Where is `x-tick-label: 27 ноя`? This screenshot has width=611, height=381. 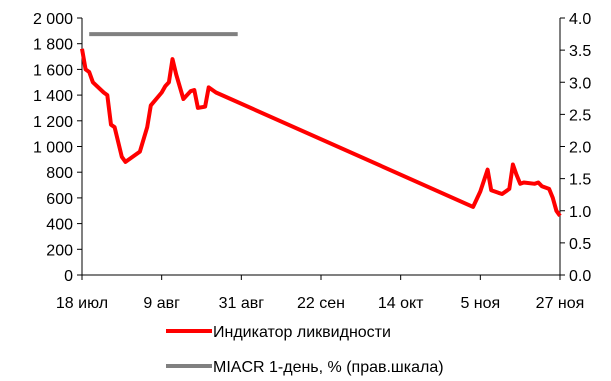 x-tick-label: 27 ноя is located at coordinates (560, 303).